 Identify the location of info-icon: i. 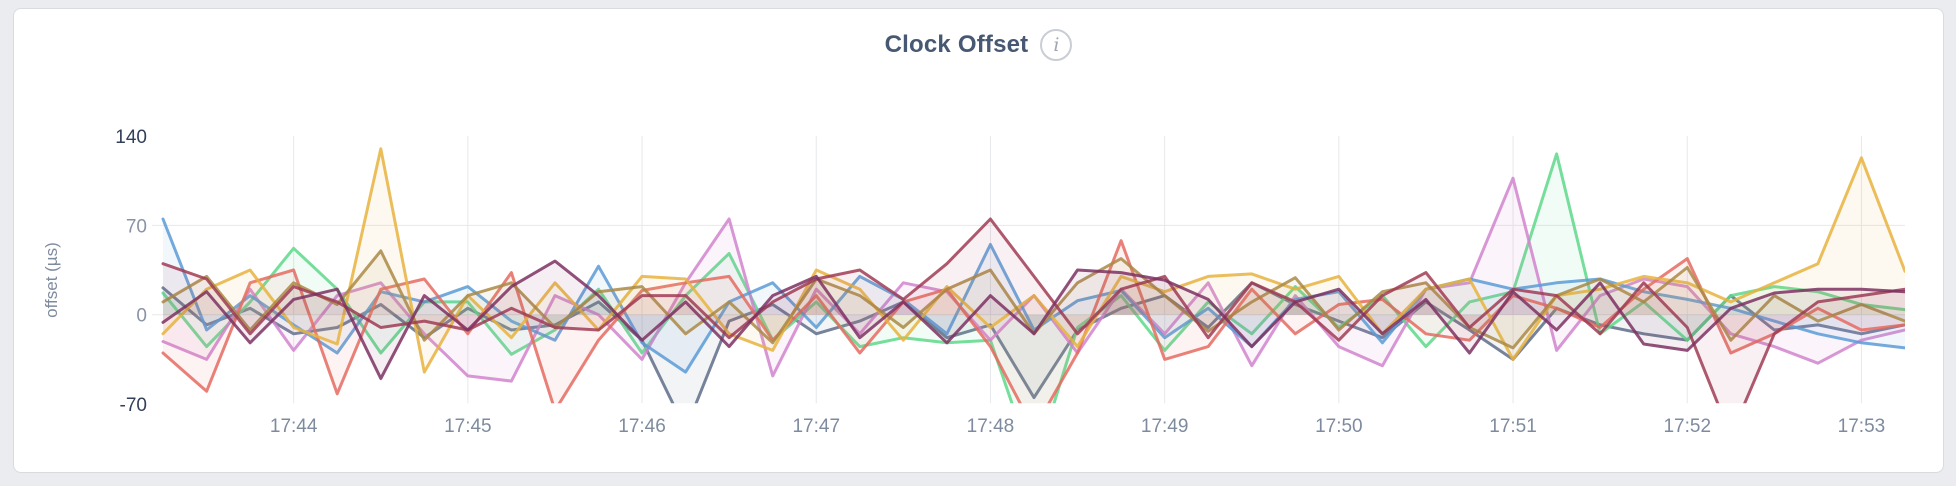
(1056, 45).